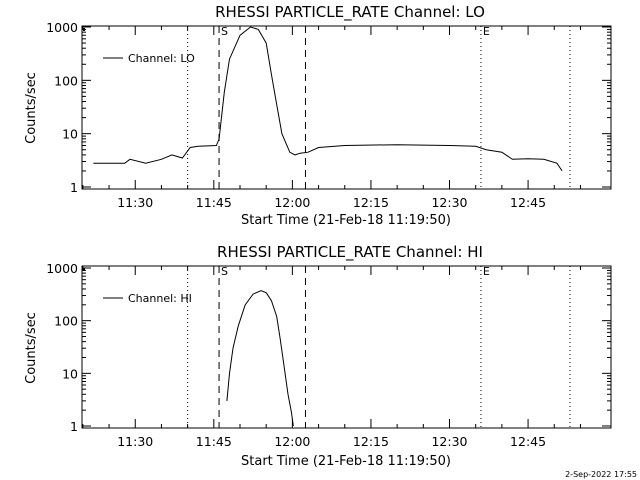 This screenshot has width=640, height=480. Describe the element at coordinates (66, 80) in the screenshot. I see `y-tick-label-lo-2: 100` at that location.